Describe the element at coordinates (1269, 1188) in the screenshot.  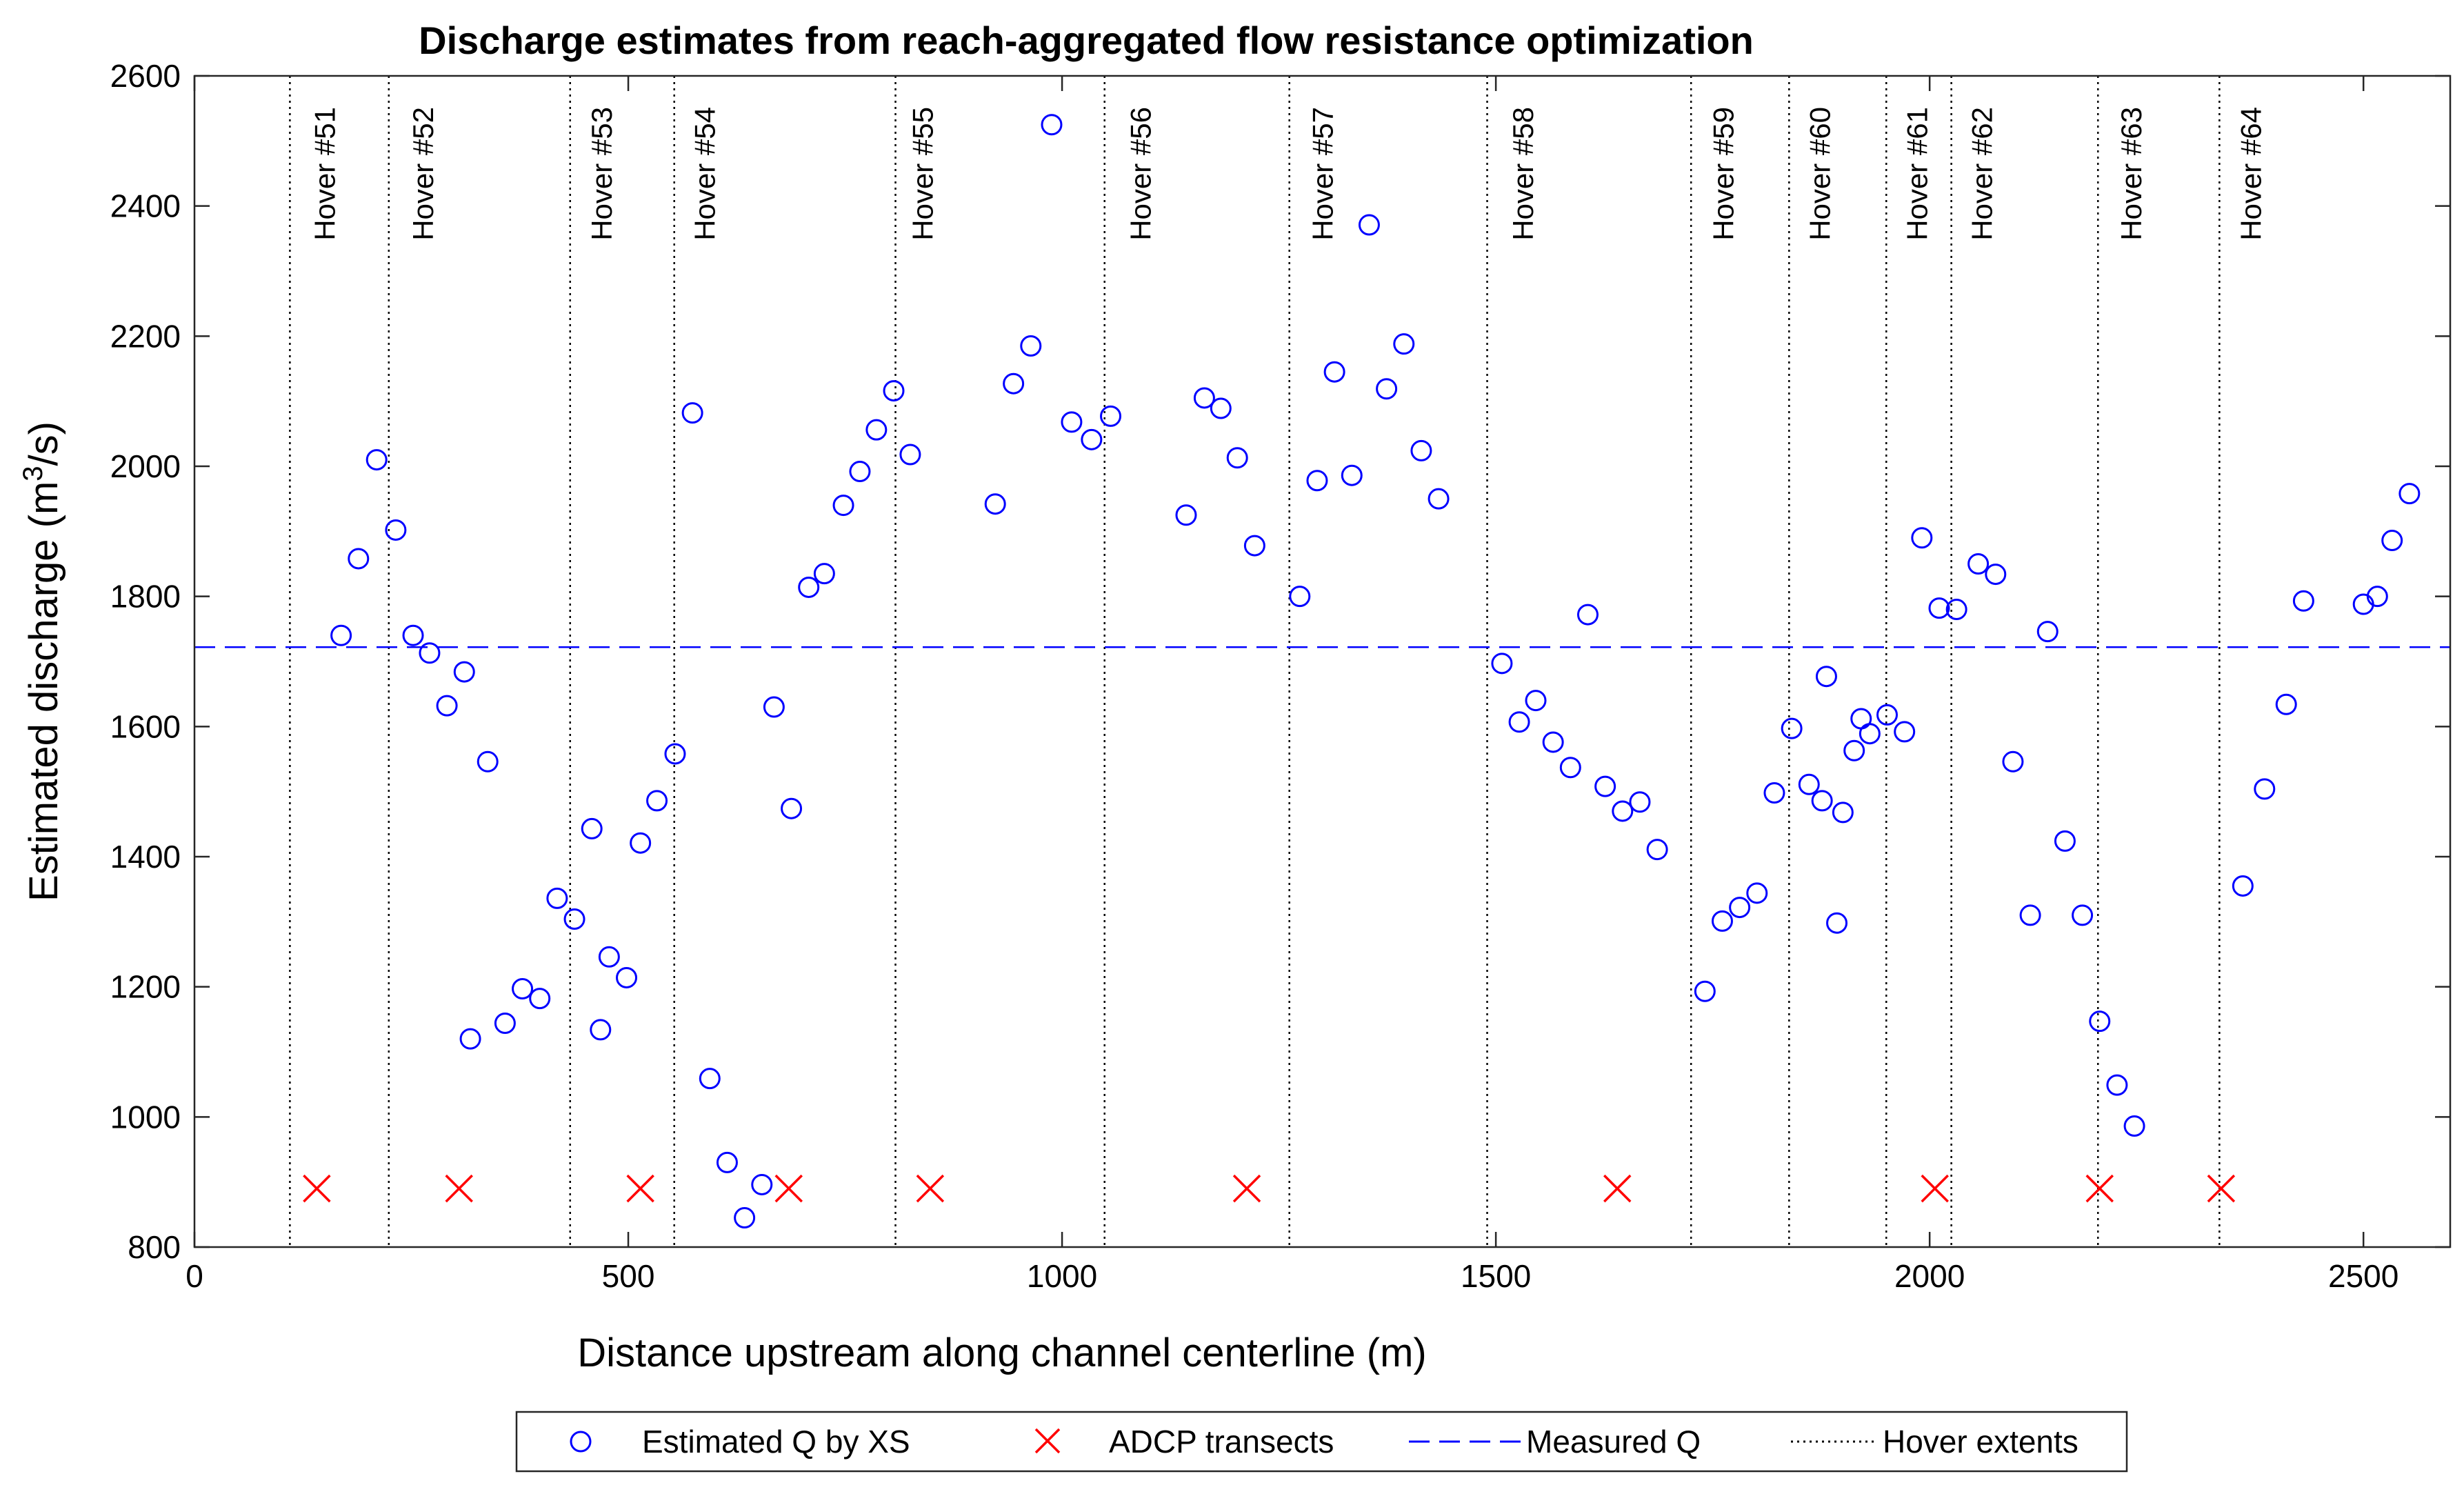
I see `adcp-points` at that location.